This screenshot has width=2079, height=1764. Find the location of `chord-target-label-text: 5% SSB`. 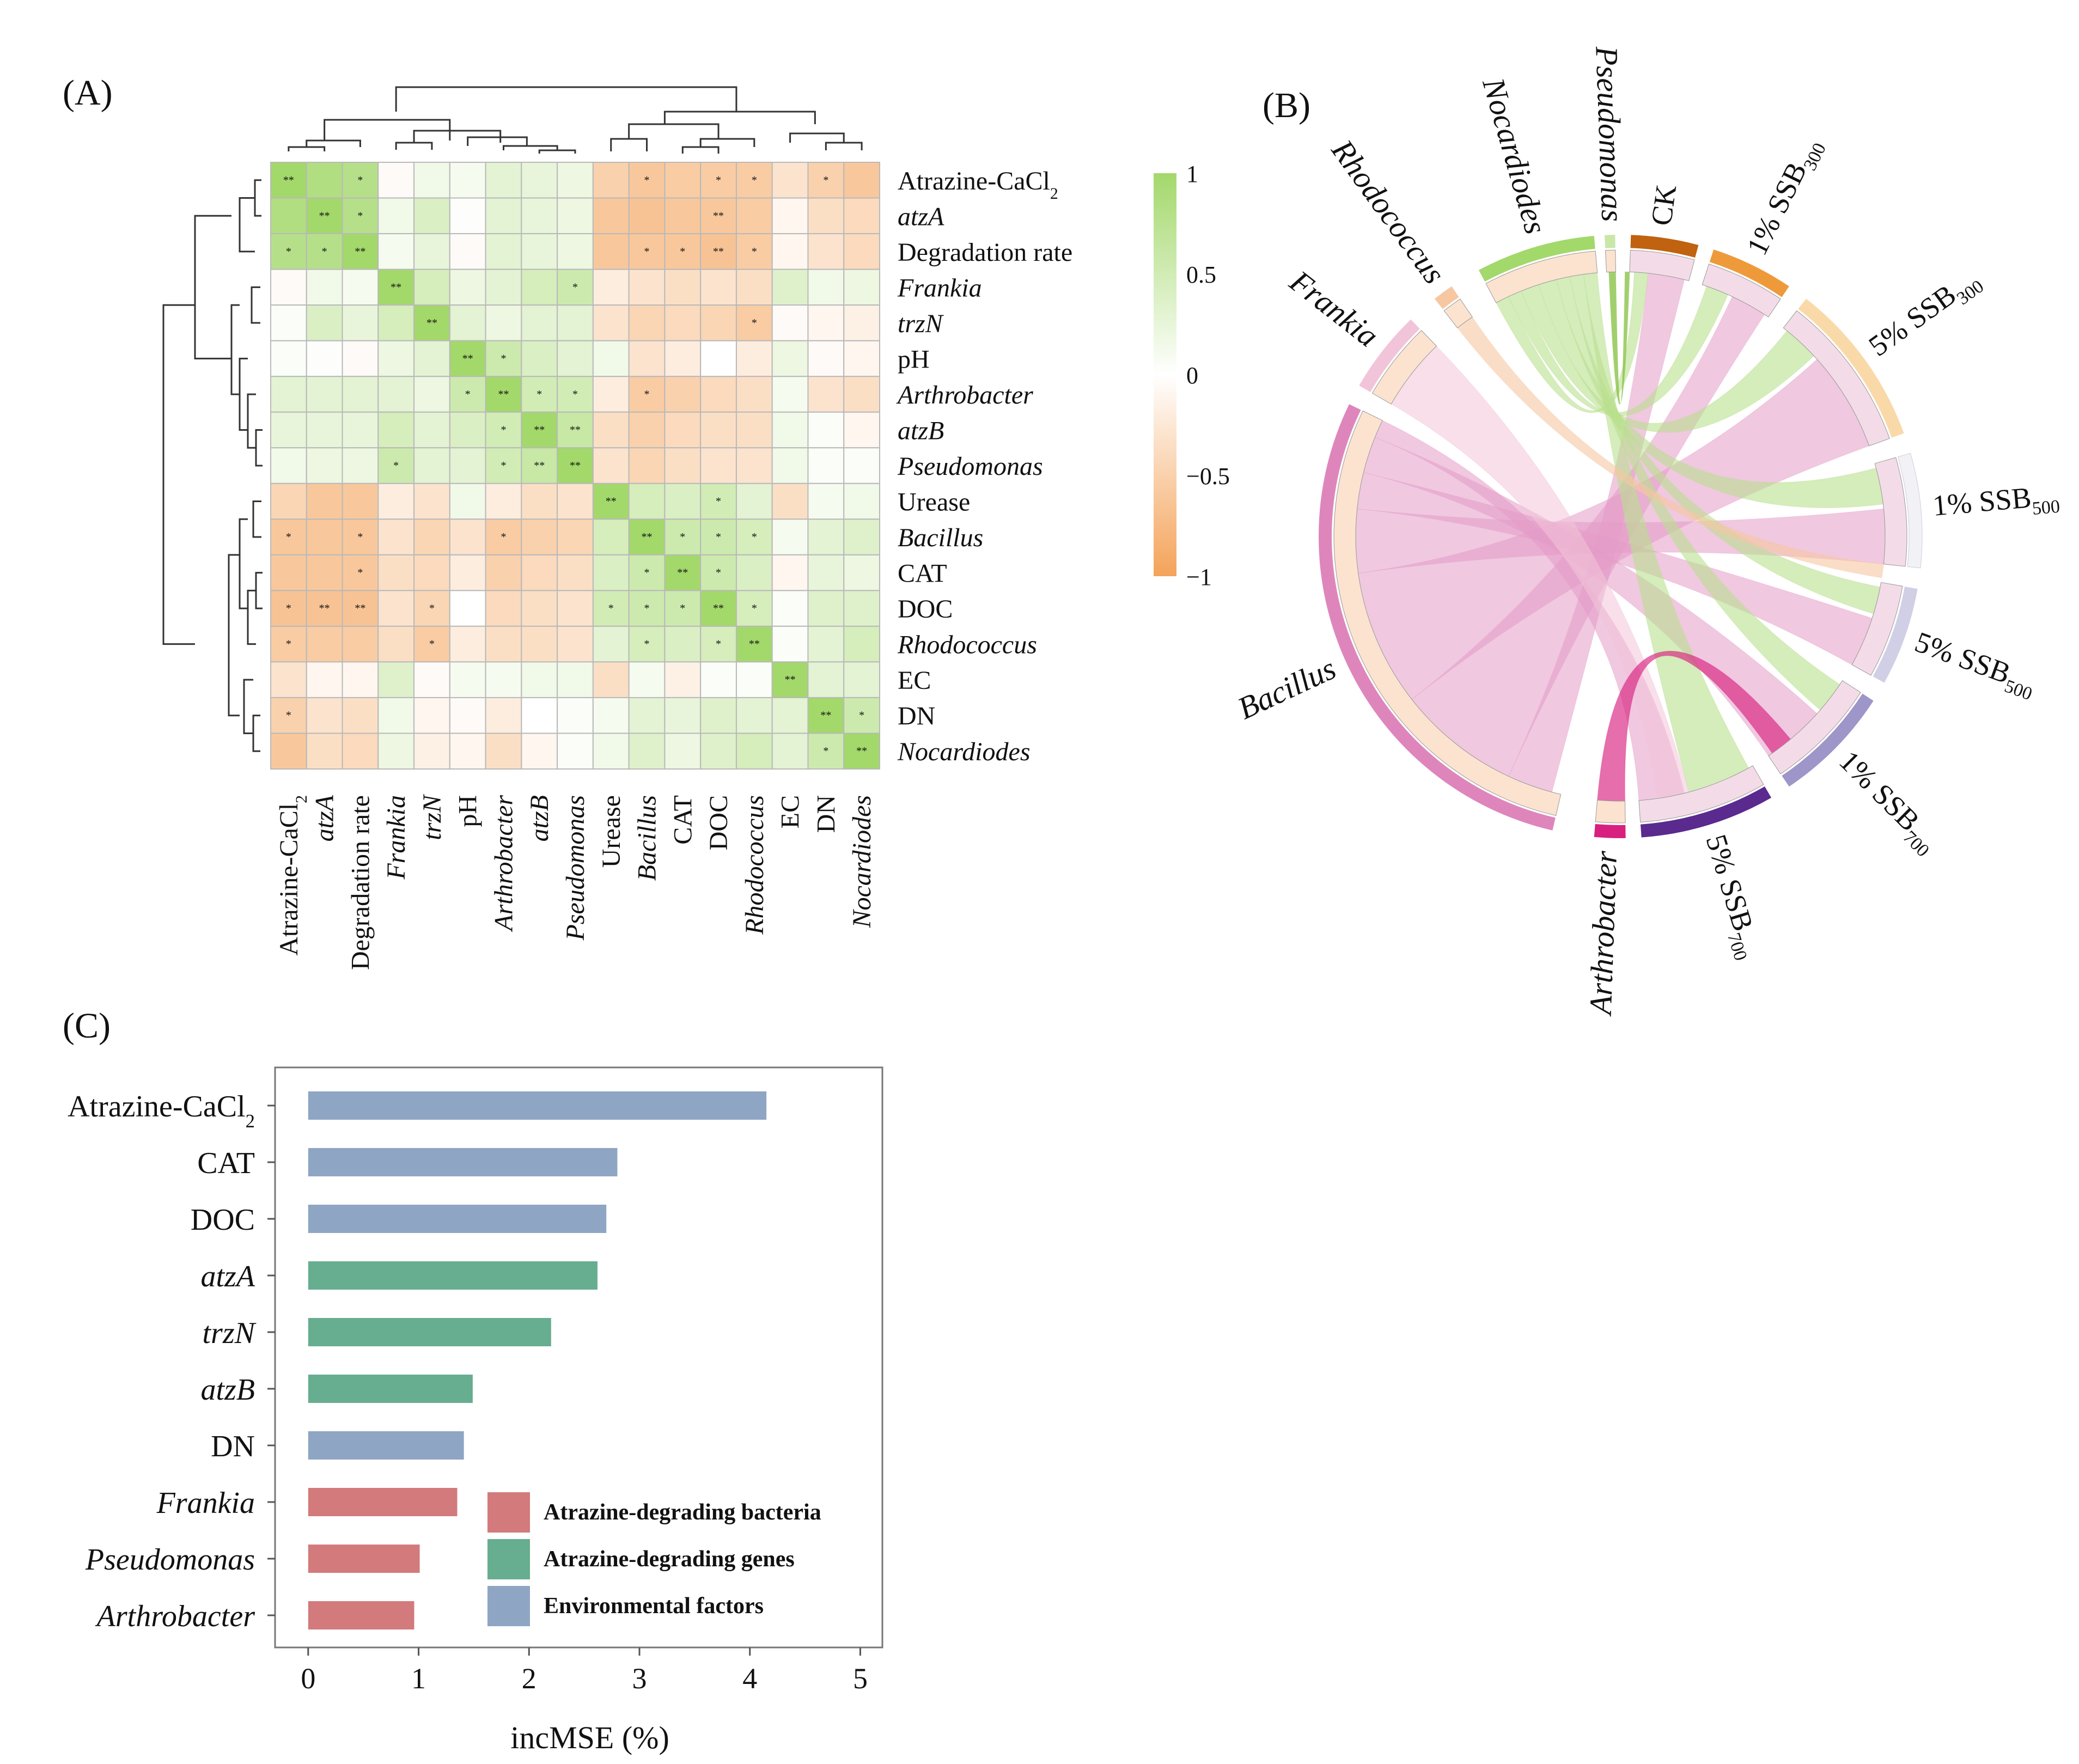

chord-target-label-text: 5% SSB is located at coordinates (1963, 658).